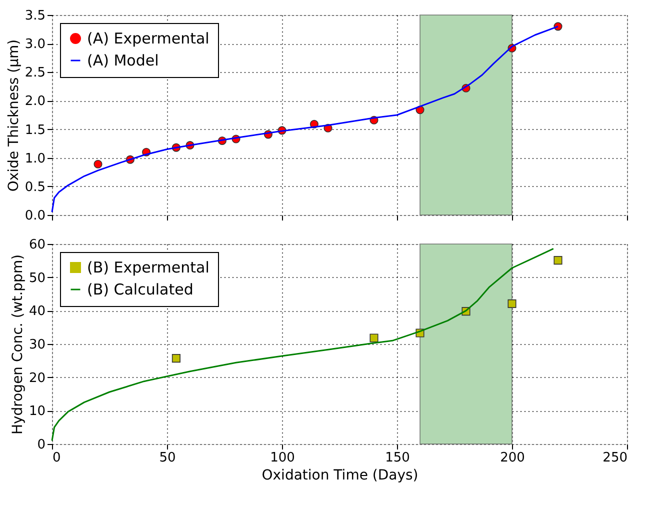 The height and width of the screenshot is (507, 646). Describe the element at coordinates (37, 345) in the screenshot. I see `y-tick-label: 30` at that location.